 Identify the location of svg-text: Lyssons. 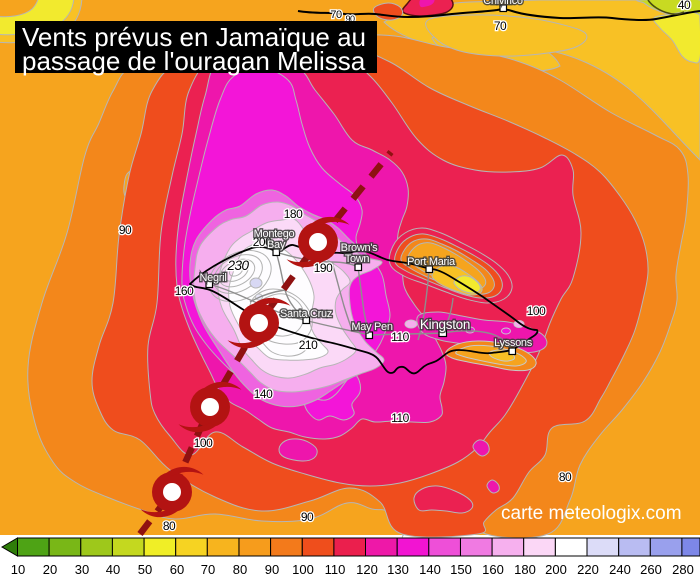
(513, 343).